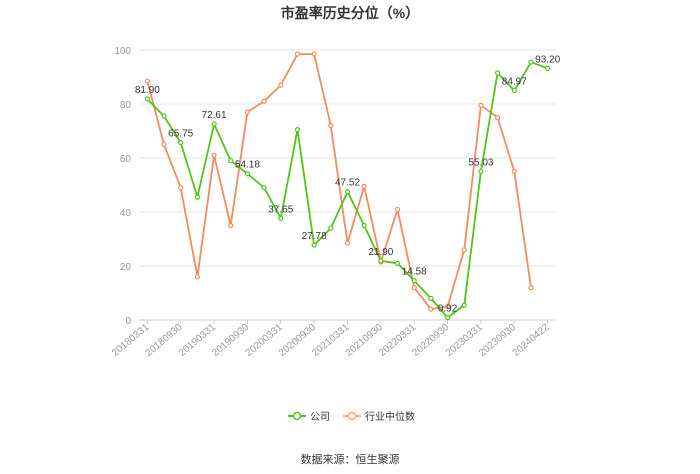 The image size is (700, 474). I want to click on data-label-company: 47.52, so click(347, 183).